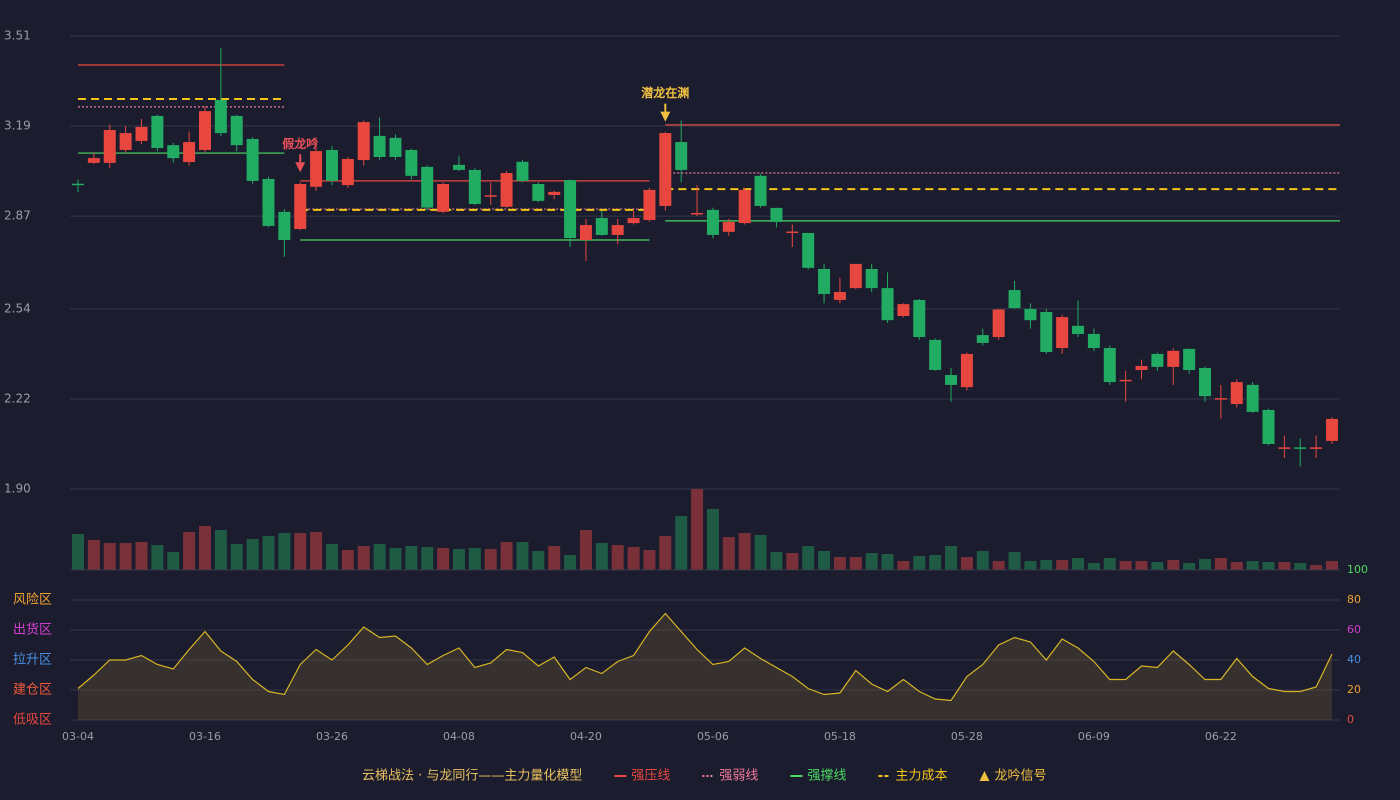  Describe the element at coordinates (17, 308) in the screenshot. I see `y-tick-label: 2.54` at that location.